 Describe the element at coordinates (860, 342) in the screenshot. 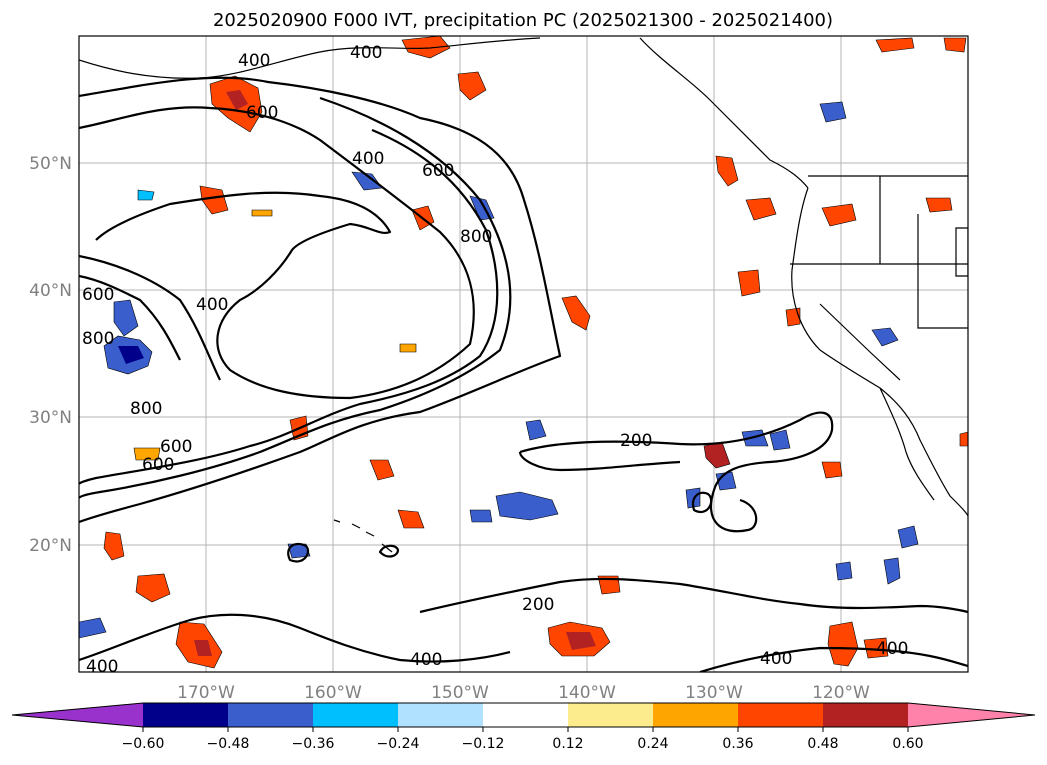

I see `border-ca-nv` at that location.